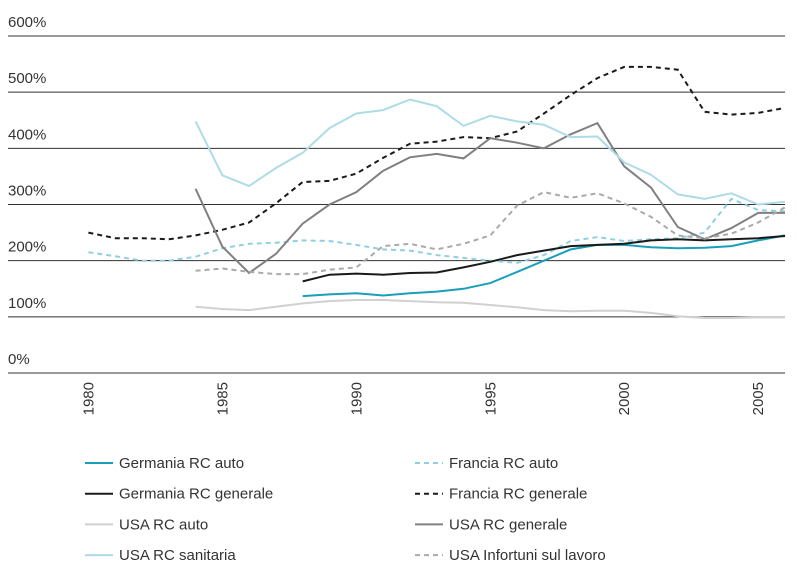 Image resolution: width=797 pixels, height=565 pixels. Describe the element at coordinates (177, 555) in the screenshot. I see `legend-label: USA RC sanitaria` at that location.